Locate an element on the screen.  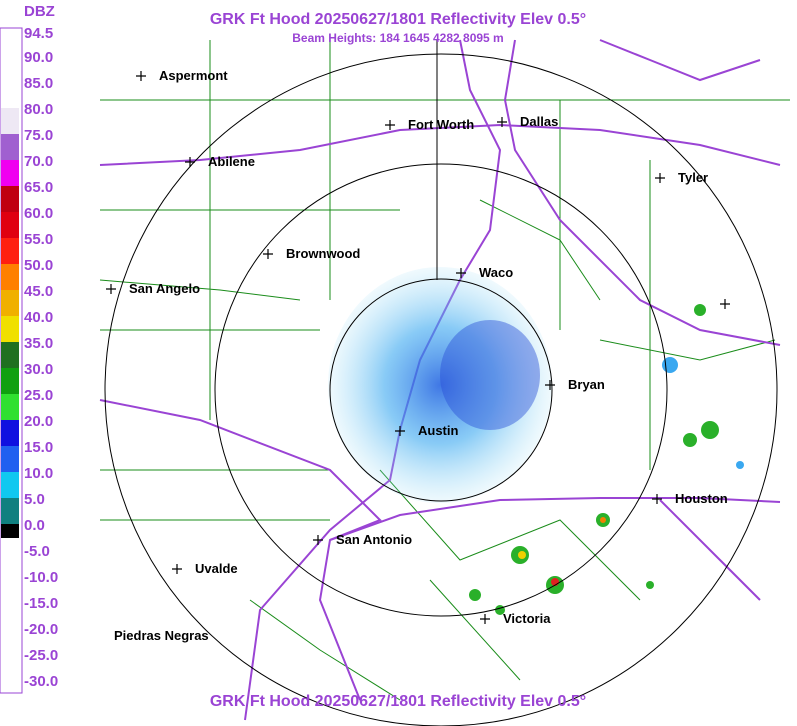
legend-label: 75.0 is located at coordinates (38, 135).